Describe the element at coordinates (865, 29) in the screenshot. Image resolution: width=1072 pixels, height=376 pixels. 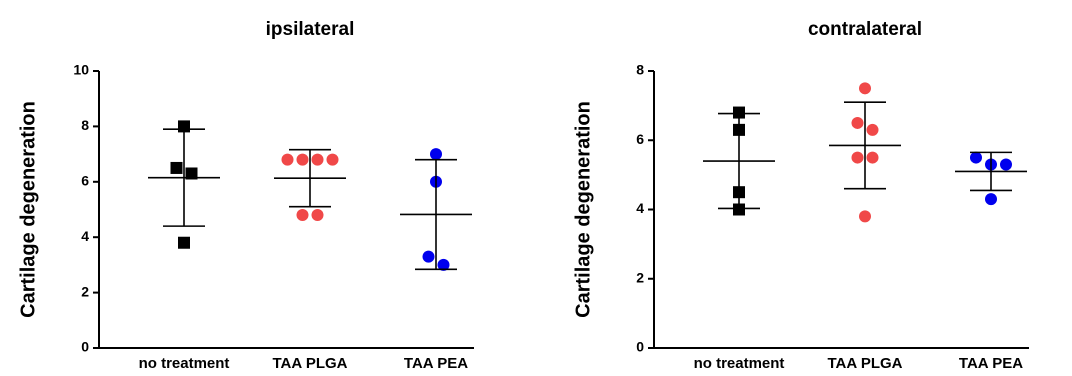
I see `chart-title: contralateral` at that location.